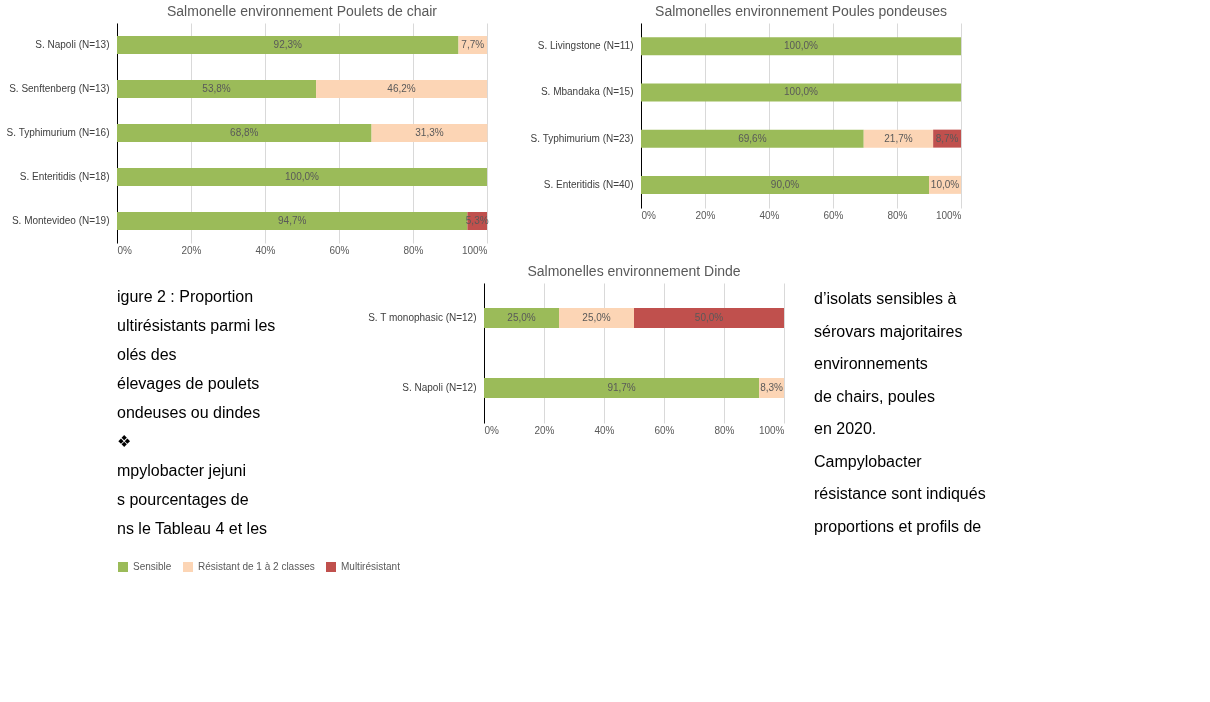 The height and width of the screenshot is (702, 1210). What do you see at coordinates (801, 11) in the screenshot?
I see `chart-title: Salmonelles environnement Poules pondeuses` at bounding box center [801, 11].